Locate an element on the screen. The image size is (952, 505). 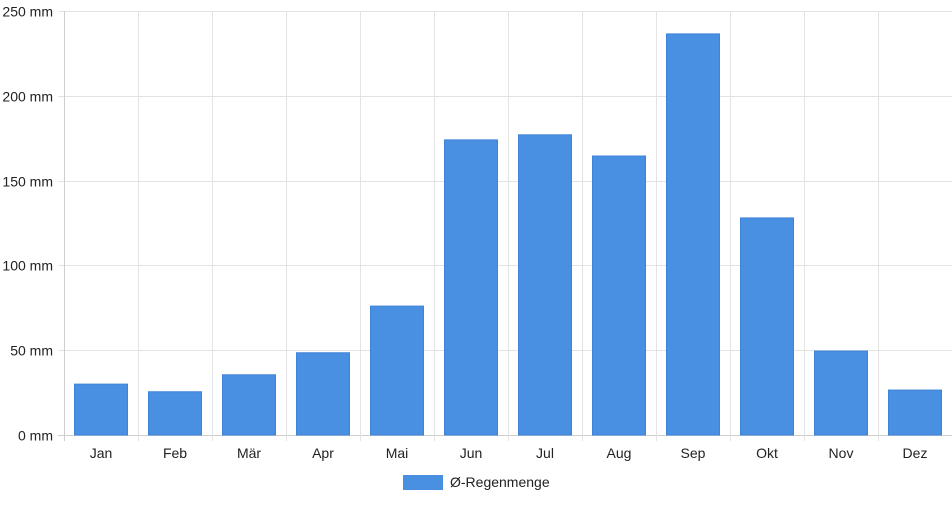
y-tick-label: 0 mm is located at coordinates (35, 436).